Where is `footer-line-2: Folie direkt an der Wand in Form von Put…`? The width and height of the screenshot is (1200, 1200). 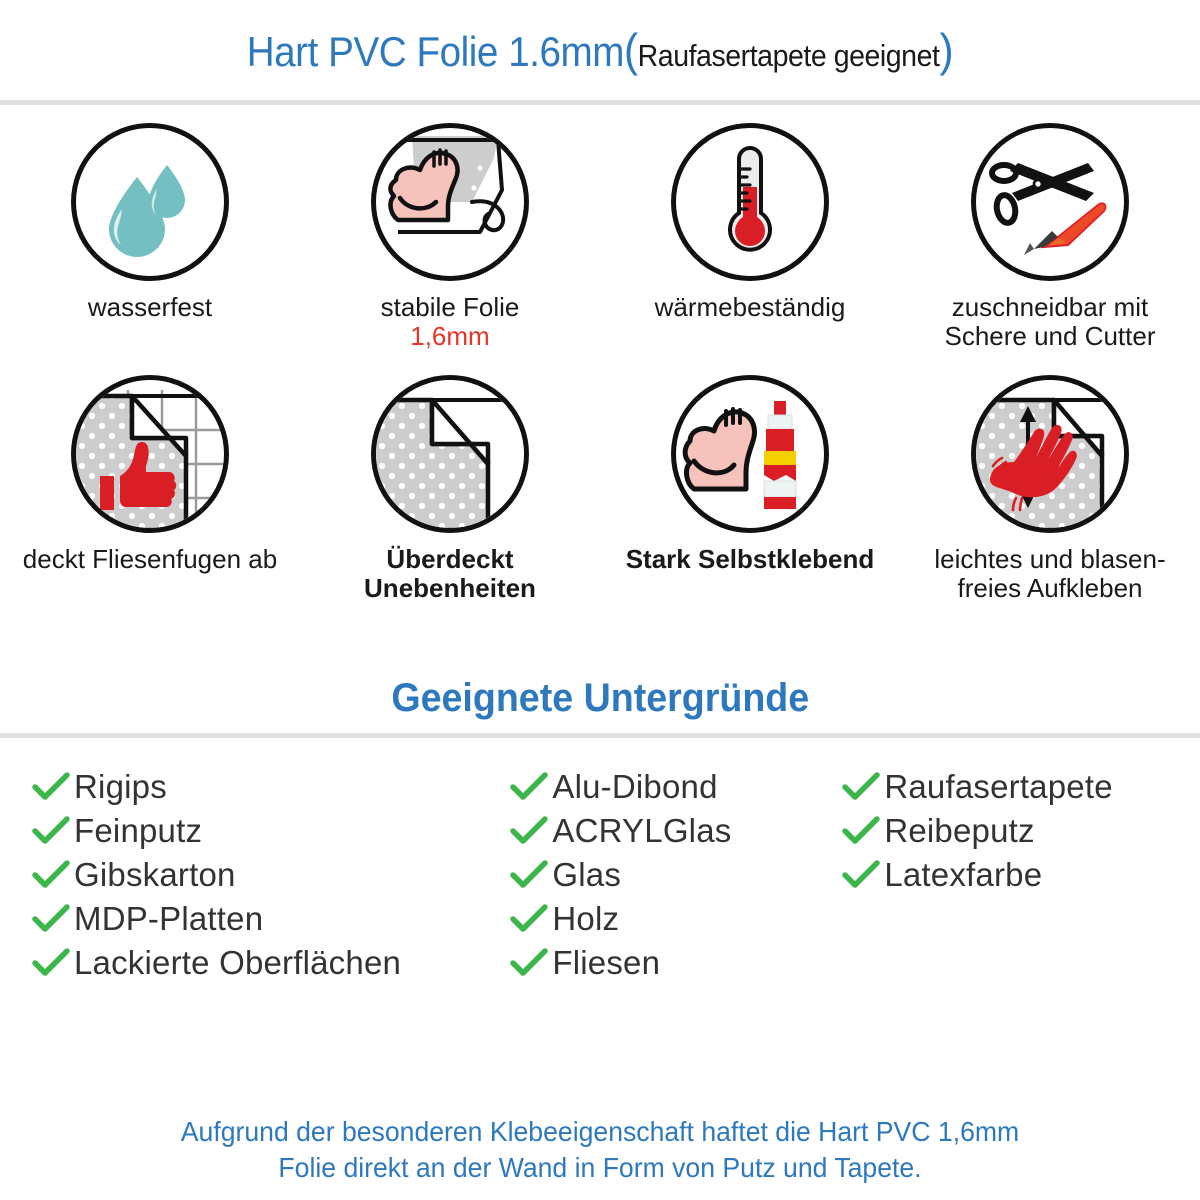 footer-line-2: Folie direkt an der Wand in Form von Put… is located at coordinates (600, 1168).